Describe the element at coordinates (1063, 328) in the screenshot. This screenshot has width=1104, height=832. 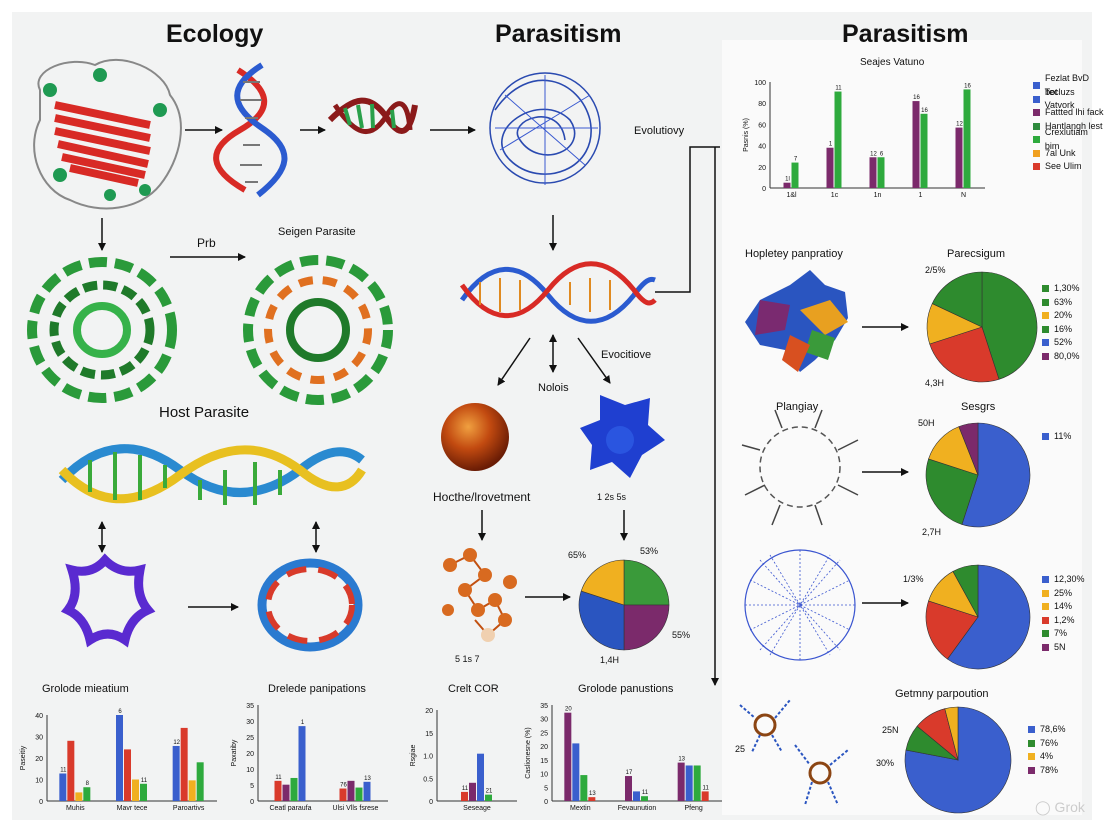
I see `legend-label: 16%` at that location.